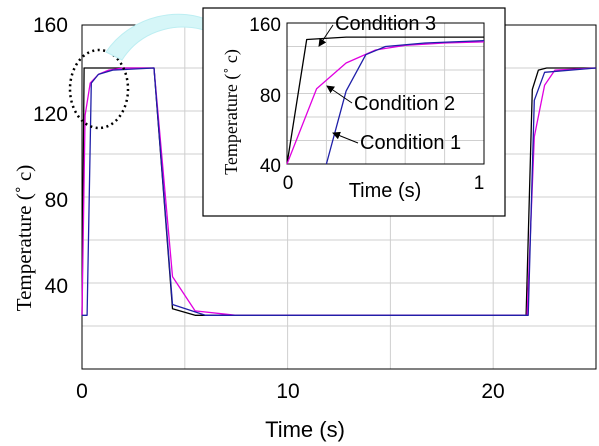  I want to click on main-xtick-label-0: 0, so click(82, 391).